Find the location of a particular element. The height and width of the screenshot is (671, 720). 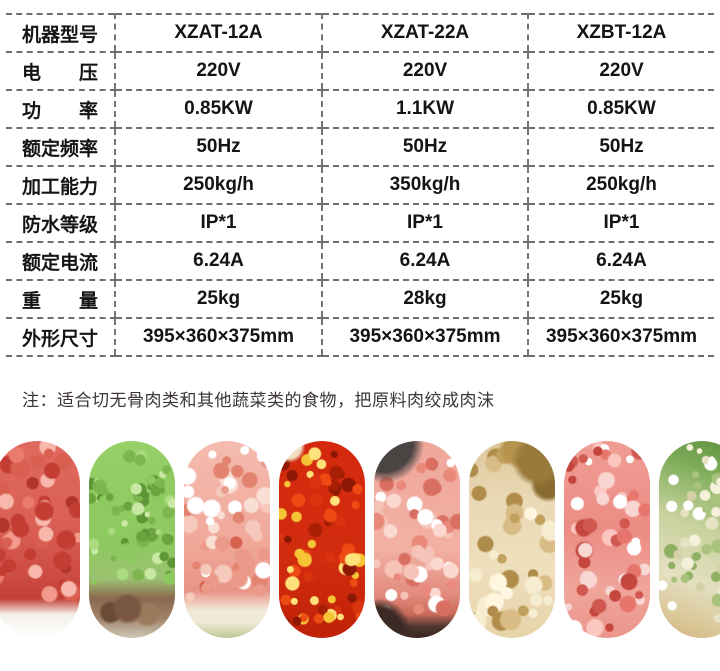

spec-row-label: 外形尺寸 is located at coordinates (60, 337).